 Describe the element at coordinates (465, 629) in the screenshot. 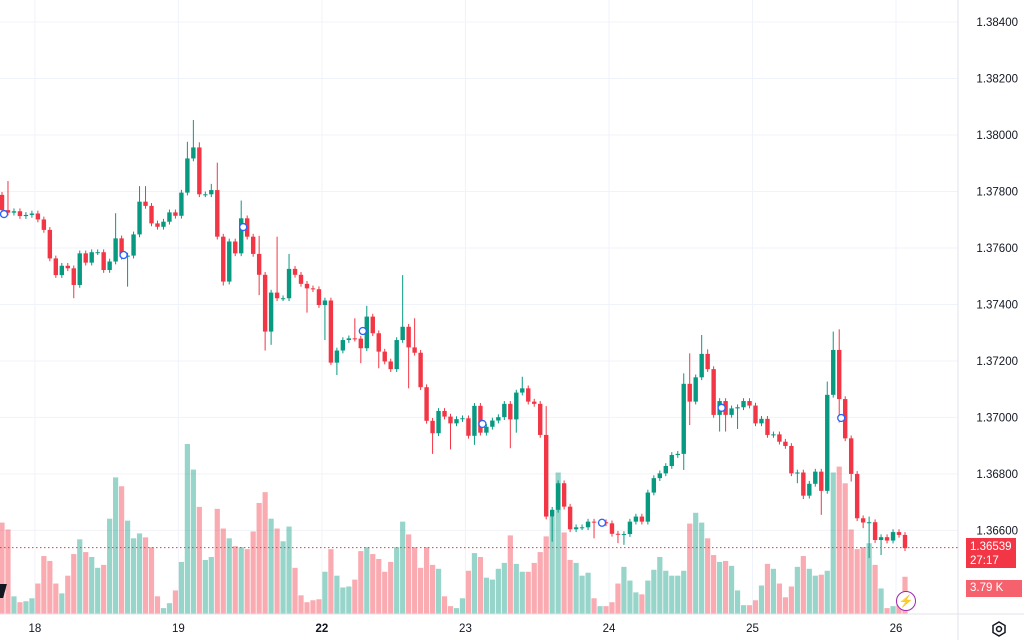

I see `time-axis: 18 19 22 23 24 25 26` at that location.